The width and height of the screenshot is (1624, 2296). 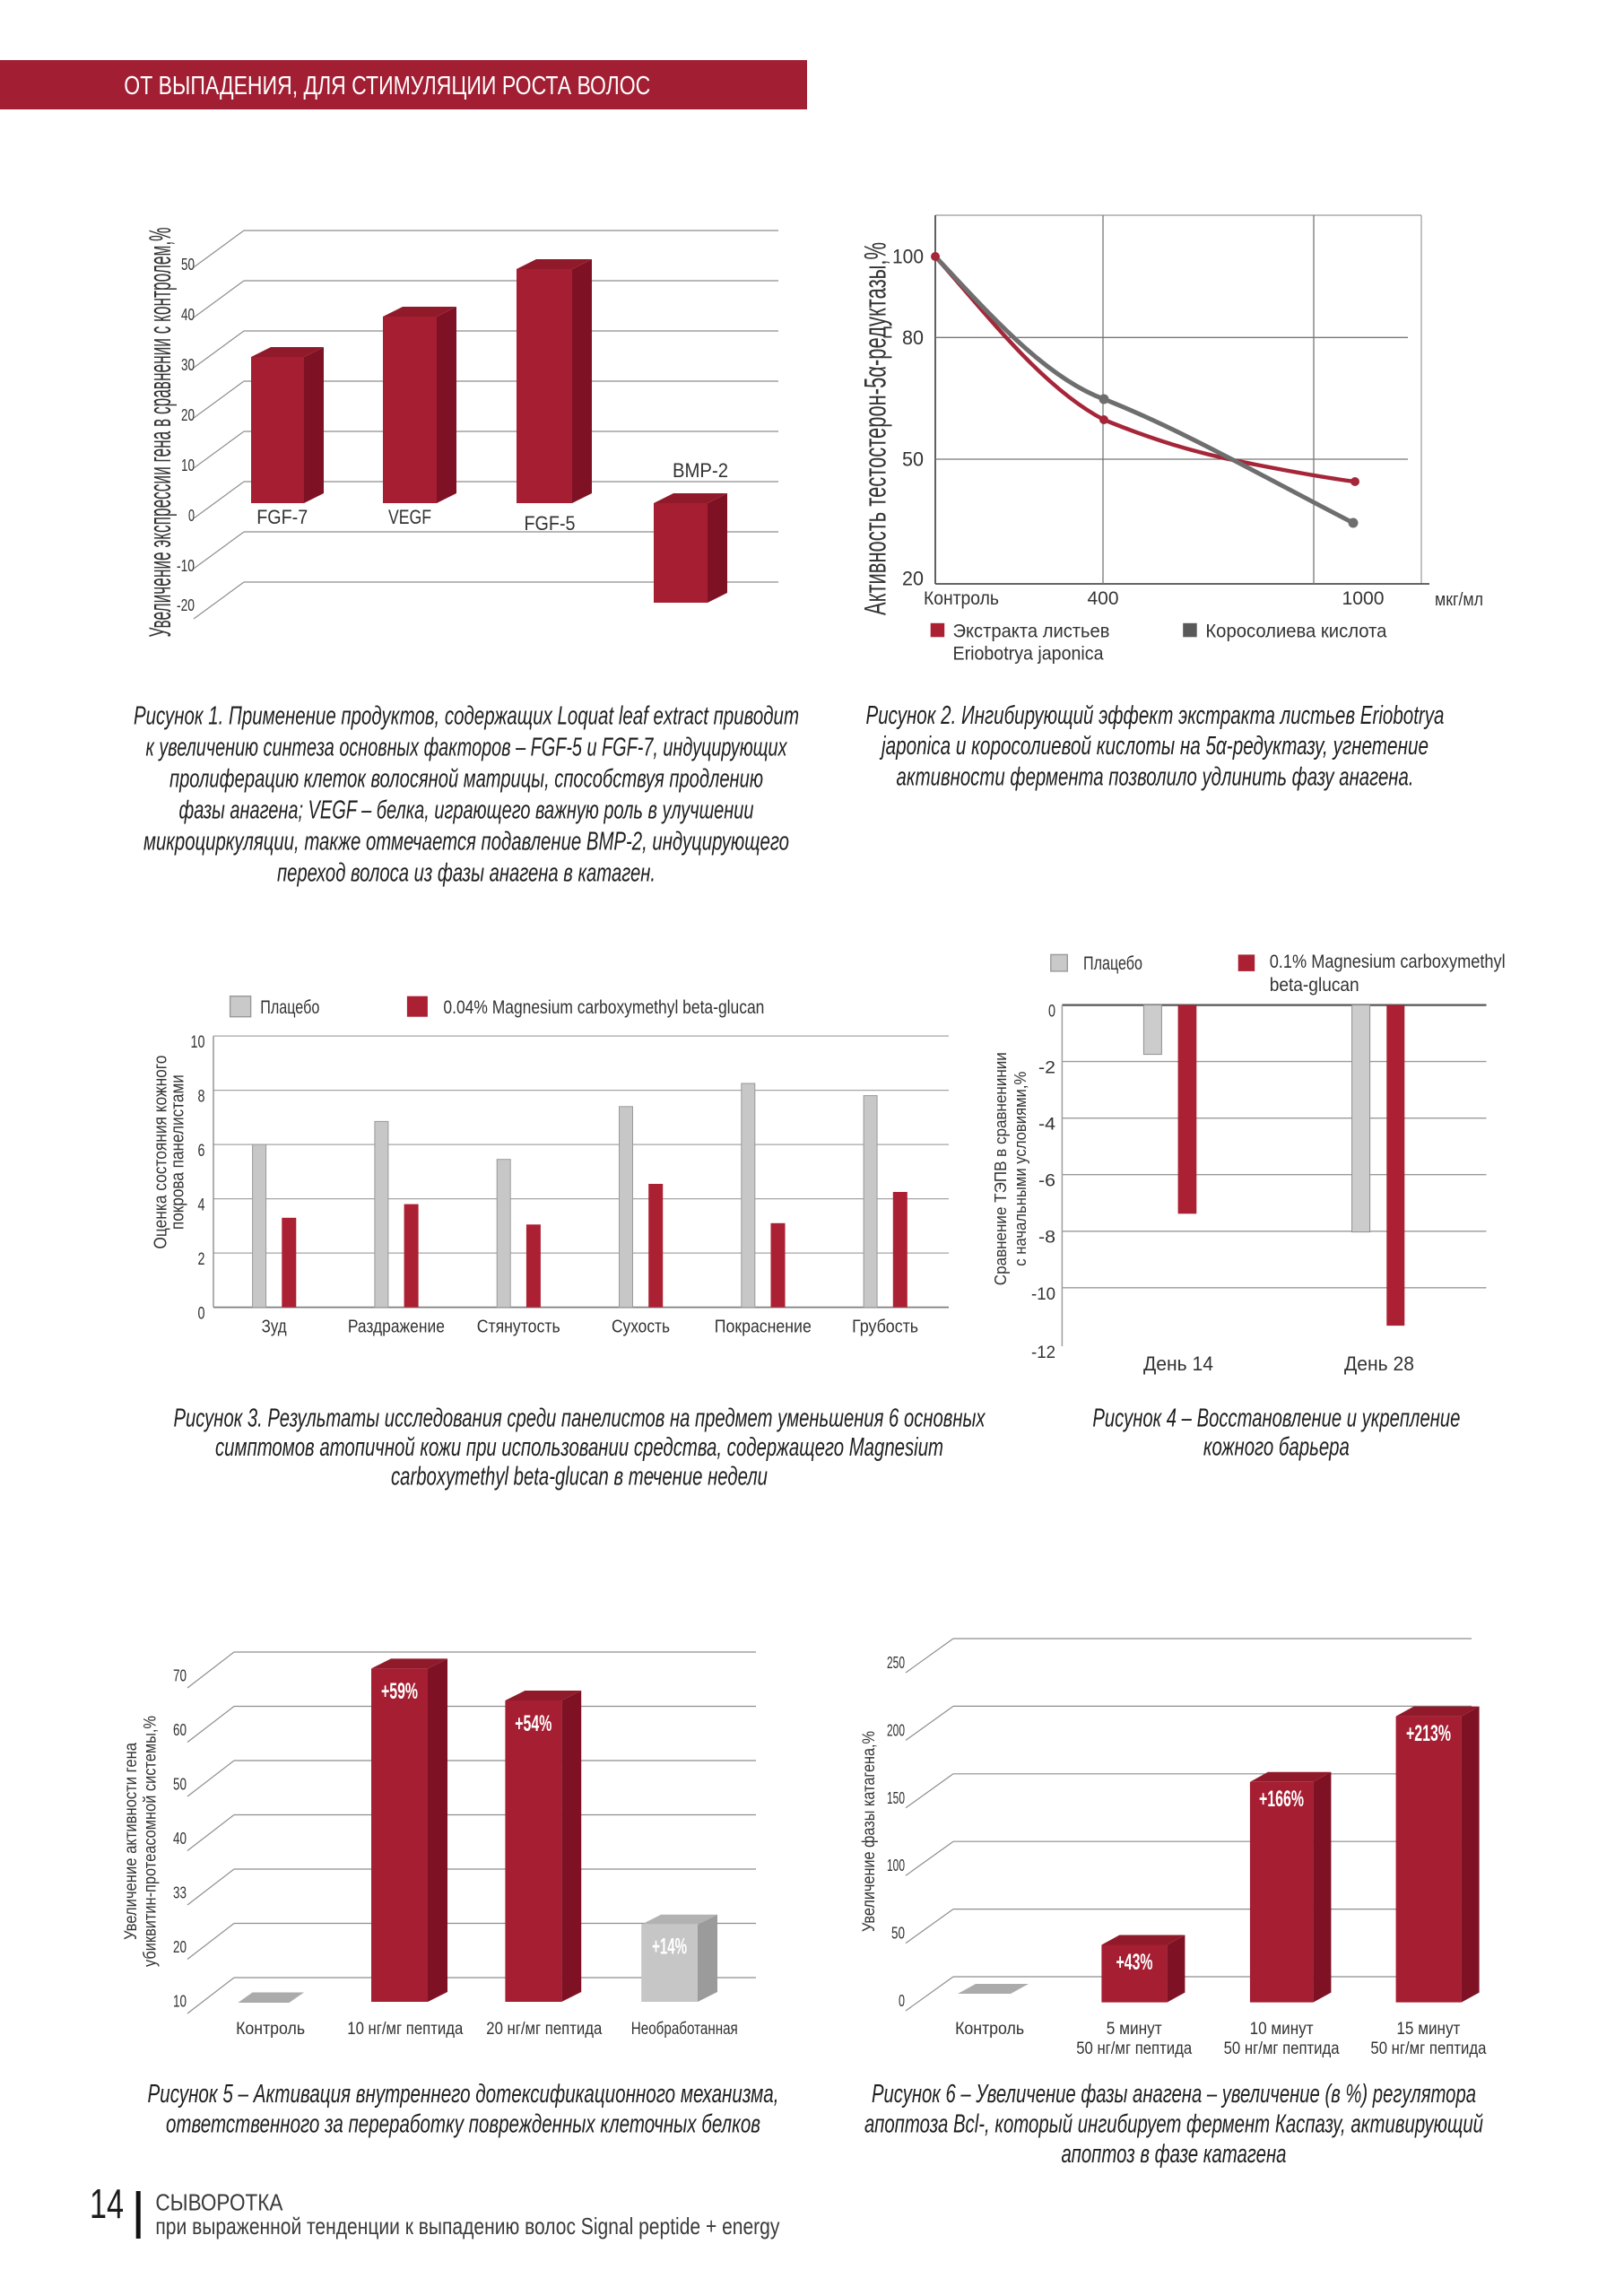 What do you see at coordinates (885, 1327) in the screenshot?
I see `svg-text: Грубость` at bounding box center [885, 1327].